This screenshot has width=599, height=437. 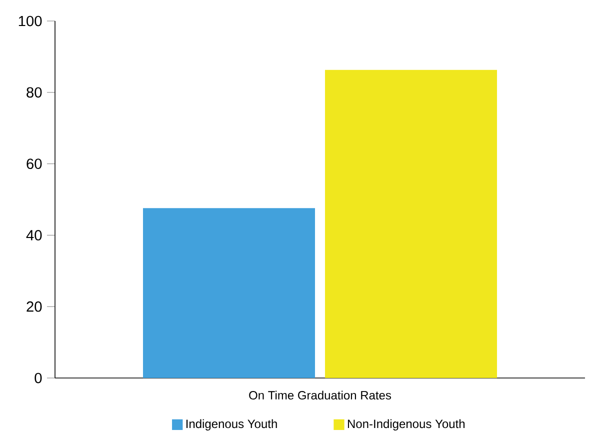 I want to click on y-tick-label: 40, so click(x=34, y=235).